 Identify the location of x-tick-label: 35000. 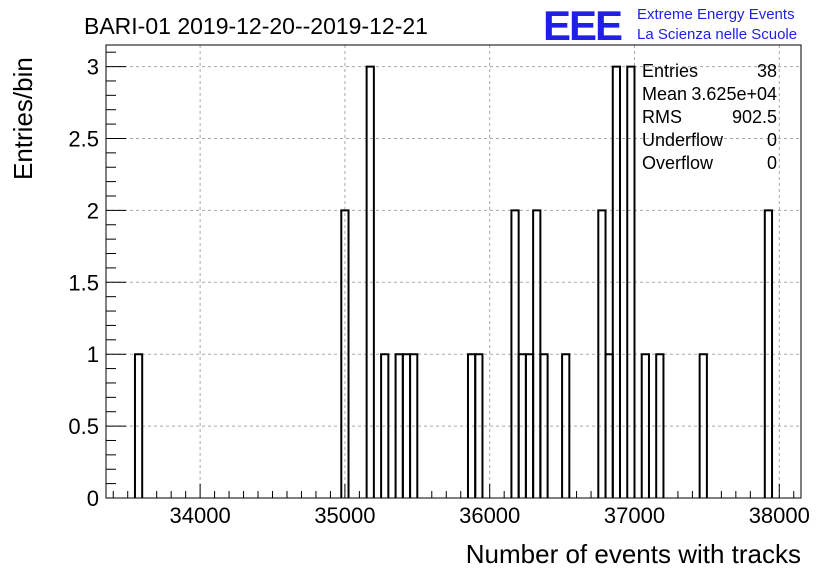
(344, 515).